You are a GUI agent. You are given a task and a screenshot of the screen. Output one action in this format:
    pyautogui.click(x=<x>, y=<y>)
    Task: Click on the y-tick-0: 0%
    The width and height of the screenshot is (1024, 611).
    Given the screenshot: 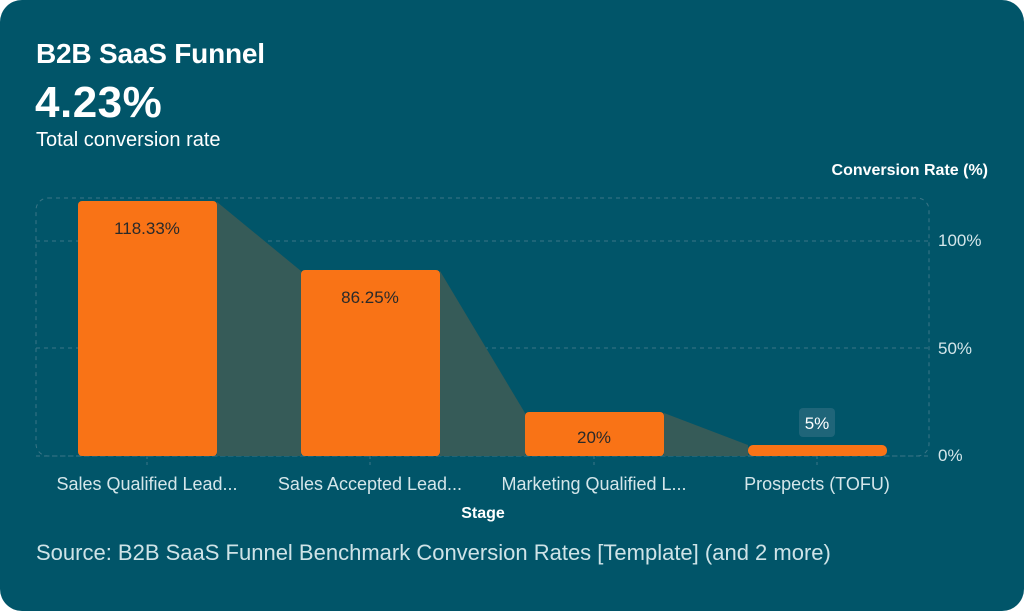 What is the action you would take?
    pyautogui.click(x=950, y=455)
    